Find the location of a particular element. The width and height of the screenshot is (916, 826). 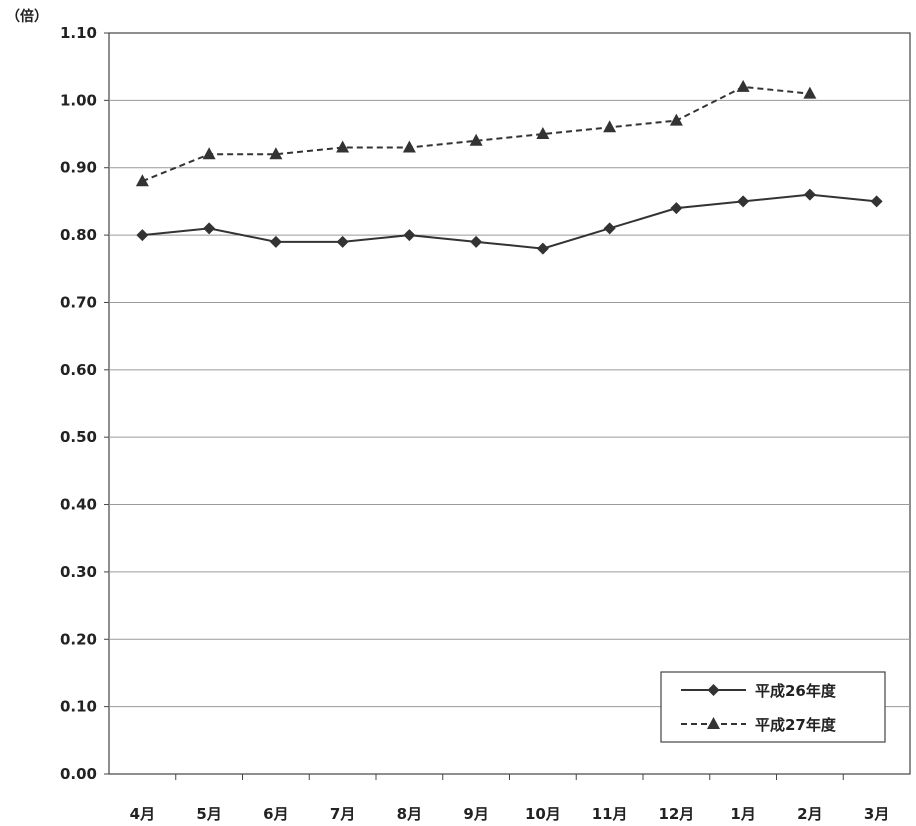

y-tick-label: 0.20 is located at coordinates (78, 639).